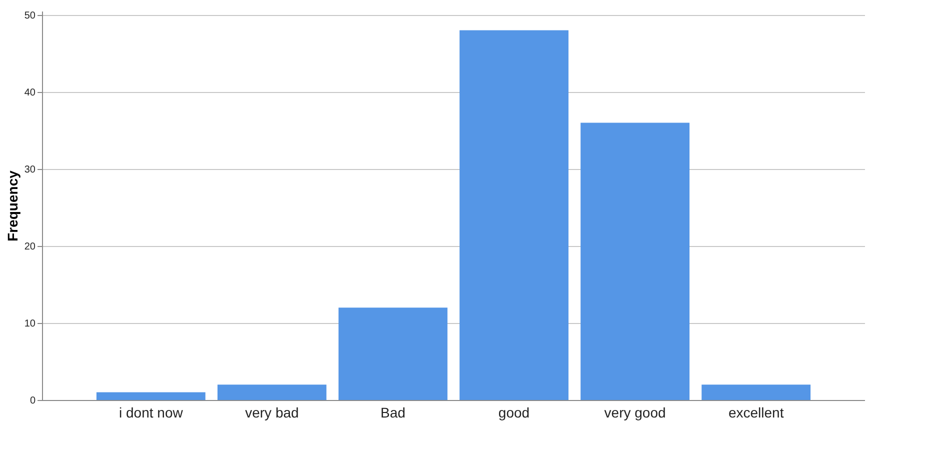 The width and height of the screenshot is (930, 470). What do you see at coordinates (635, 412) in the screenshot?
I see `x-tick-label: very good` at bounding box center [635, 412].